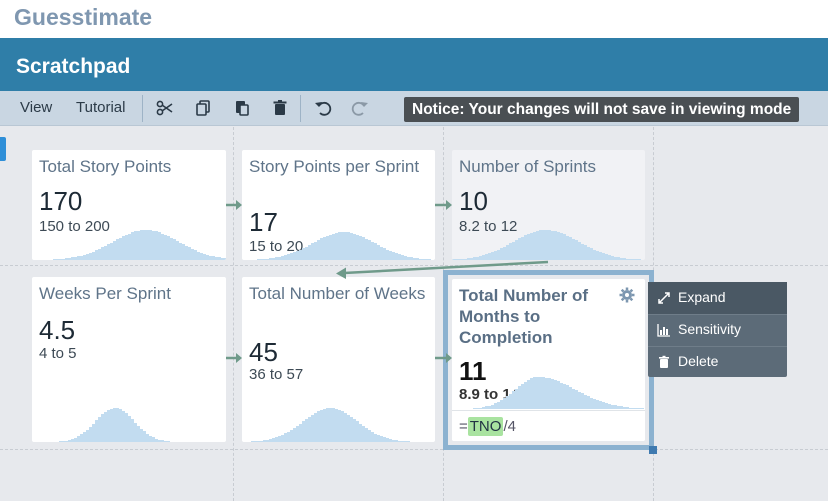 The height and width of the screenshot is (501, 828). Describe the element at coordinates (338, 359) in the screenshot. I see `metric-card: Total Number of Weeks 45 36 to 57` at that location.